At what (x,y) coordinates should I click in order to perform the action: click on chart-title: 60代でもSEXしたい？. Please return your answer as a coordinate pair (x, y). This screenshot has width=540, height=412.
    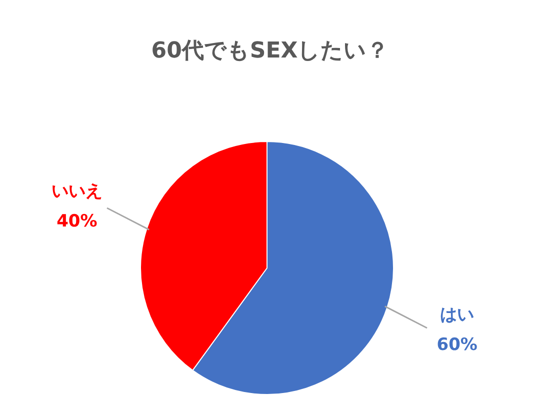
    Looking at the image, I should click on (270, 51).